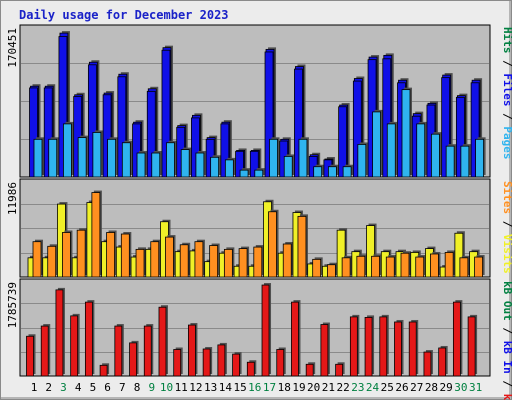 The image size is (512, 400). I want to click on day-label-30: 30, so click(460, 387).